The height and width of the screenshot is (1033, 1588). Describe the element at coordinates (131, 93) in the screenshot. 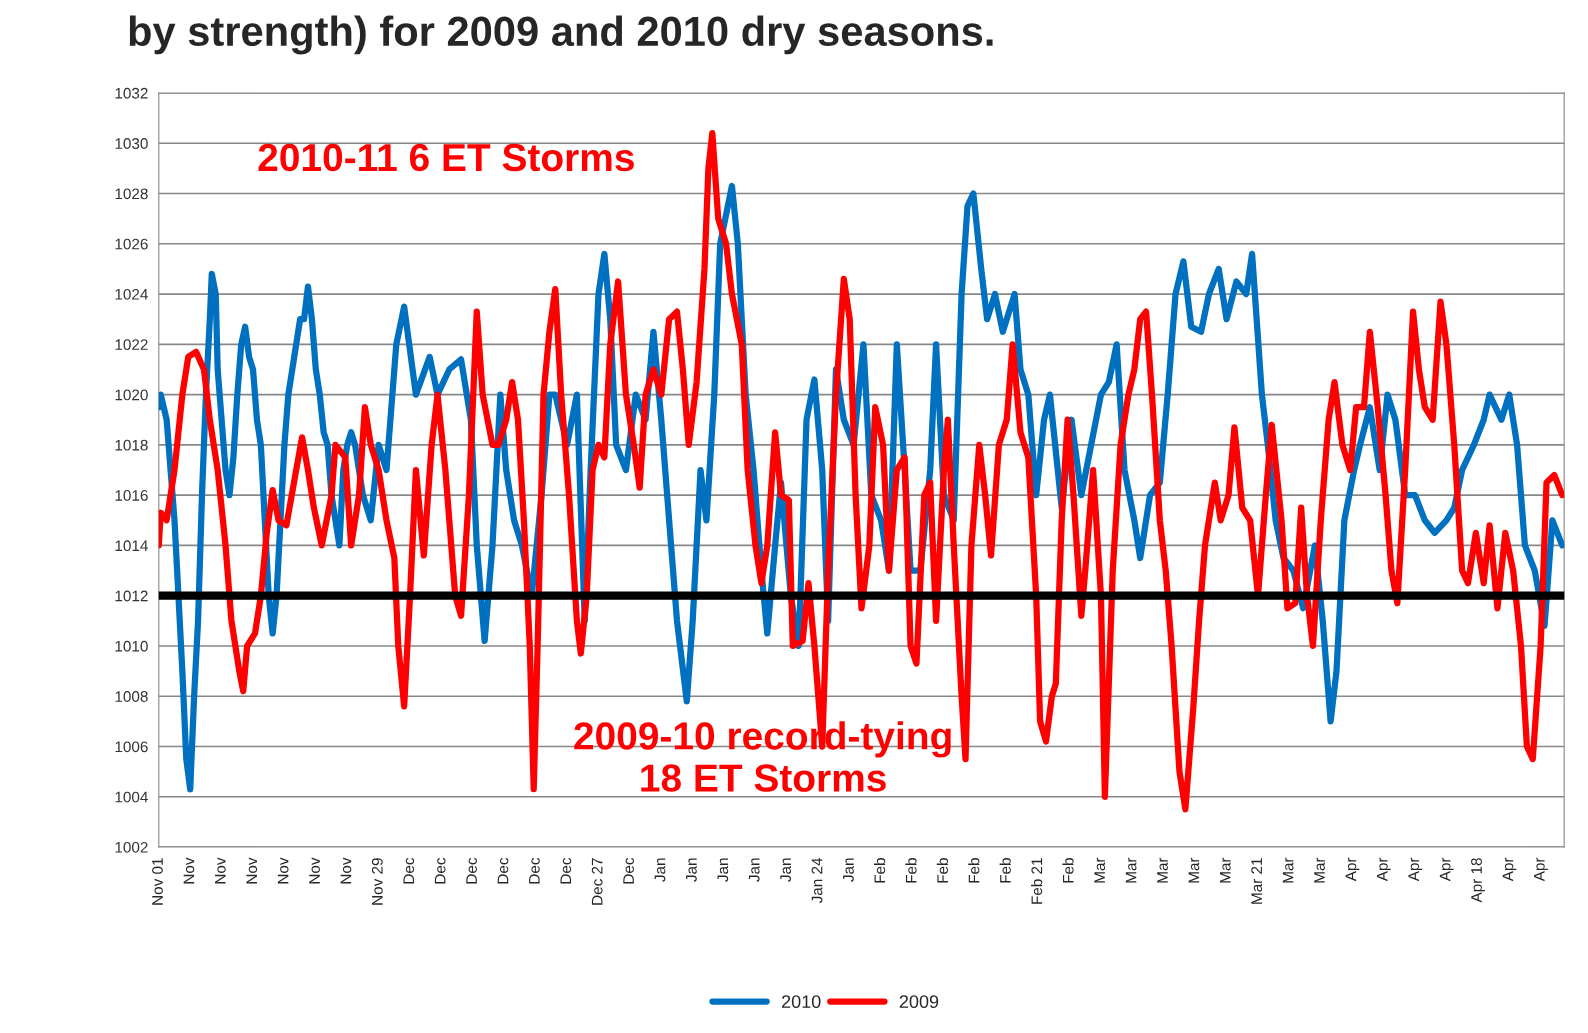

I see `y-tick-label: 1032` at that location.